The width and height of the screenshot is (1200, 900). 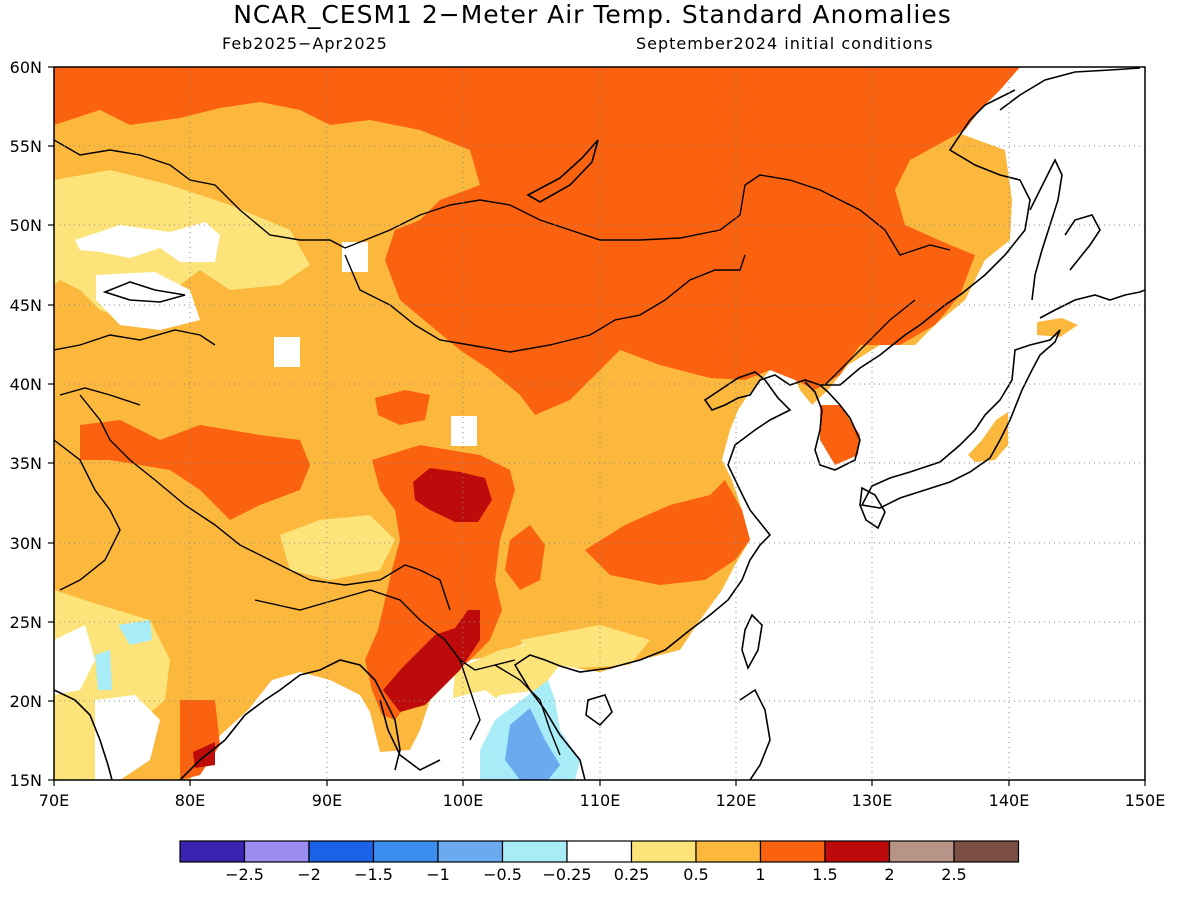 I want to click on lon-label: 150E, so click(x=1145, y=800).